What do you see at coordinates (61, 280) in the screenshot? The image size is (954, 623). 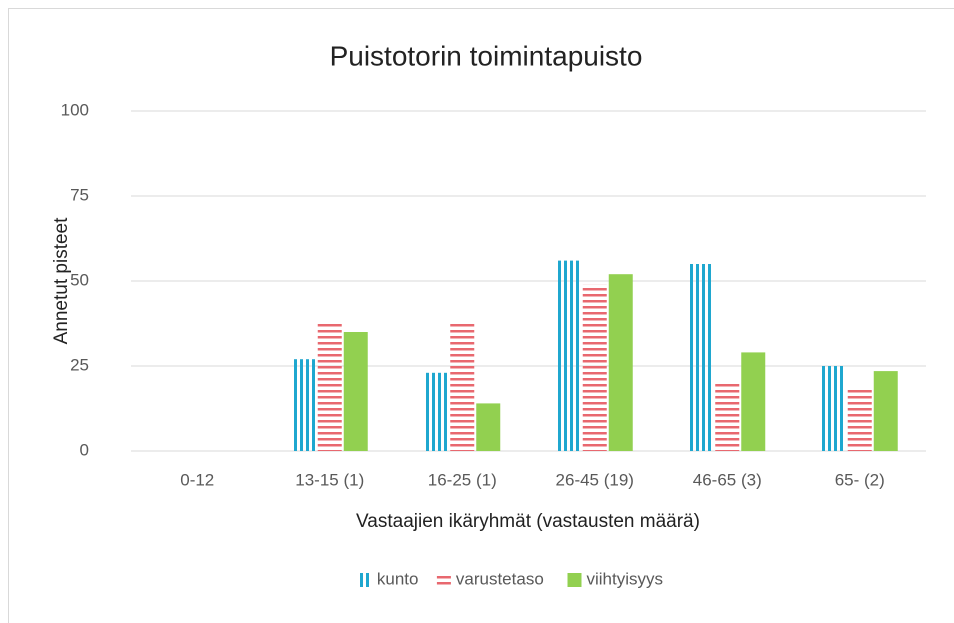 I see `y-axis-title: Annetut pisteet` at bounding box center [61, 280].